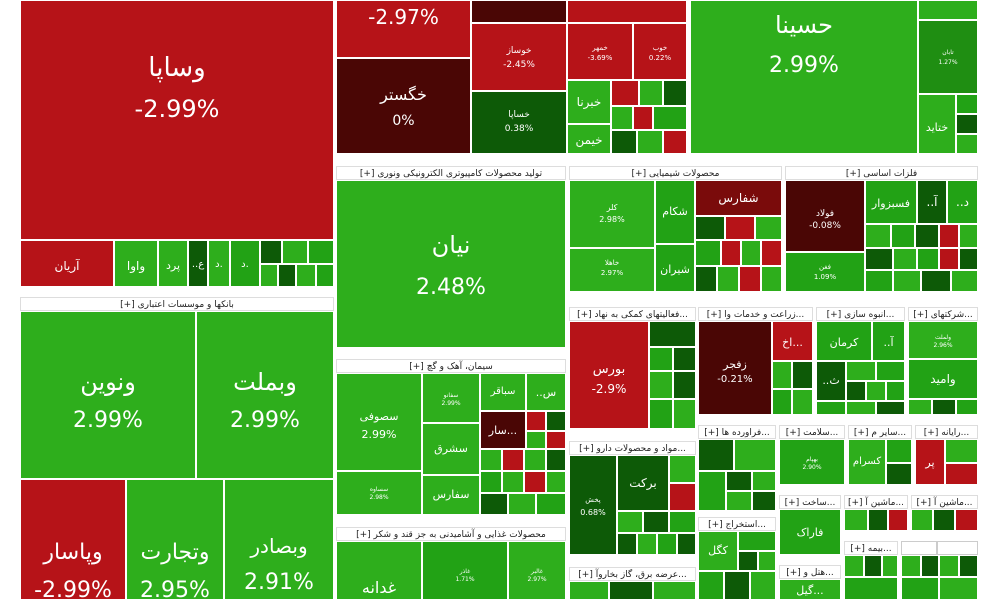 This screenshot has width=1000, height=600. I want to click on tile-vnovin: ونوین 2.99%, so click(108, 395).